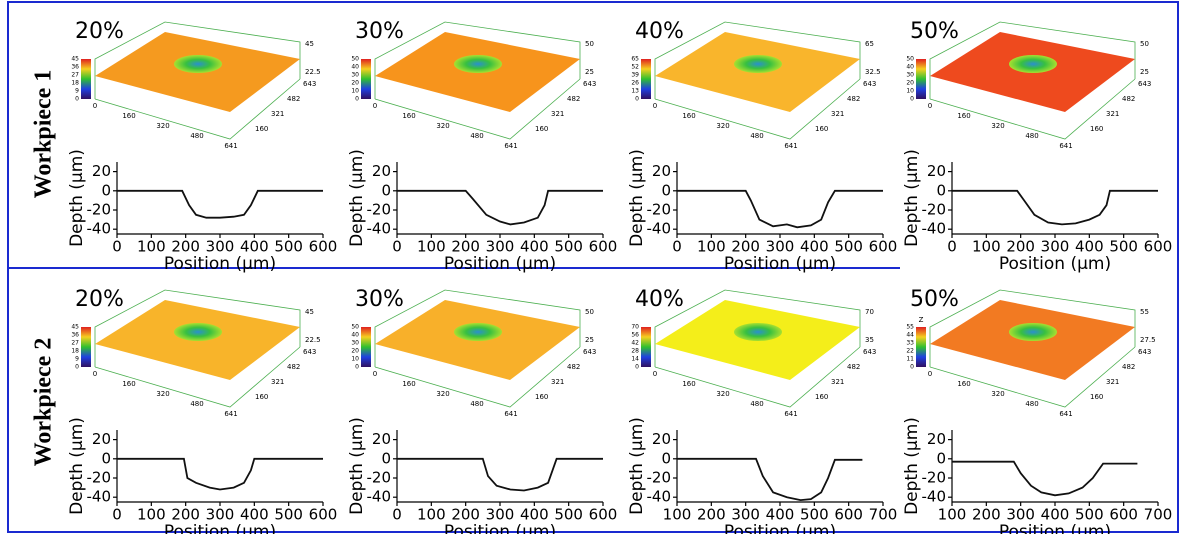 This screenshot has height=538, width=1186. Describe the element at coordinates (379, 31) in the screenshot. I see `panel-title: 30%` at that location.